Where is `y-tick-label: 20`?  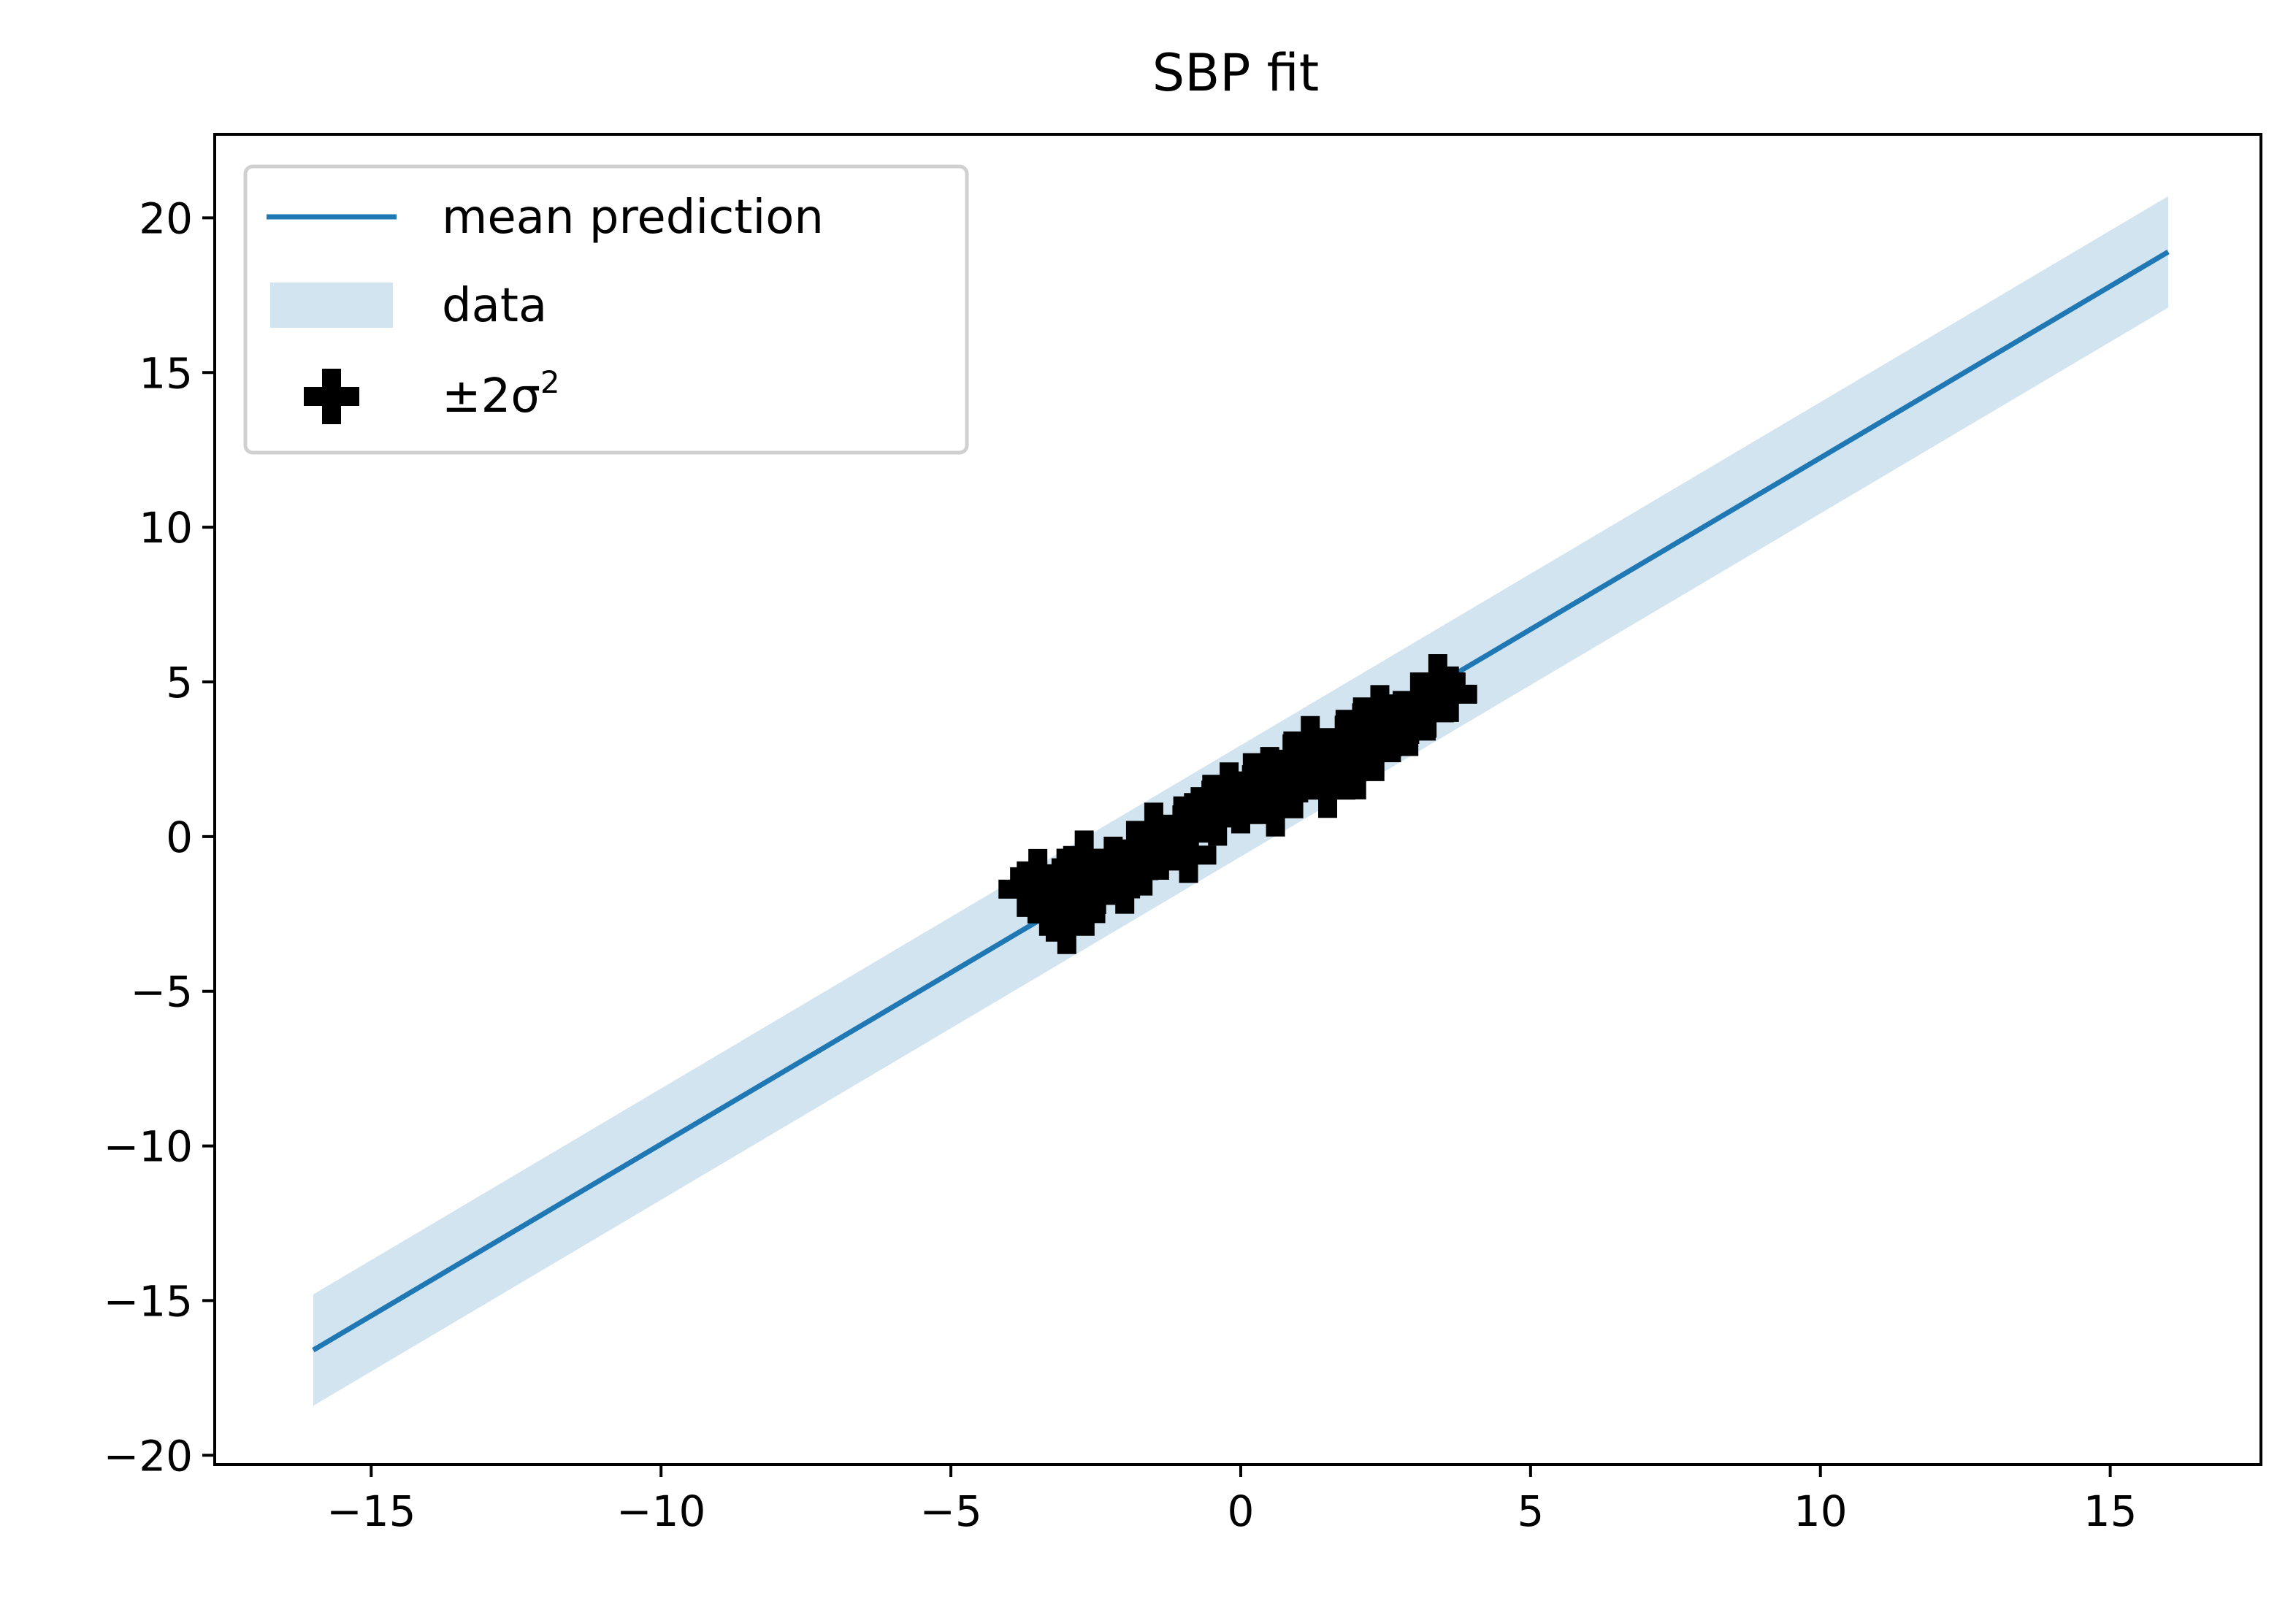 y-tick-label: 20 is located at coordinates (166, 218).